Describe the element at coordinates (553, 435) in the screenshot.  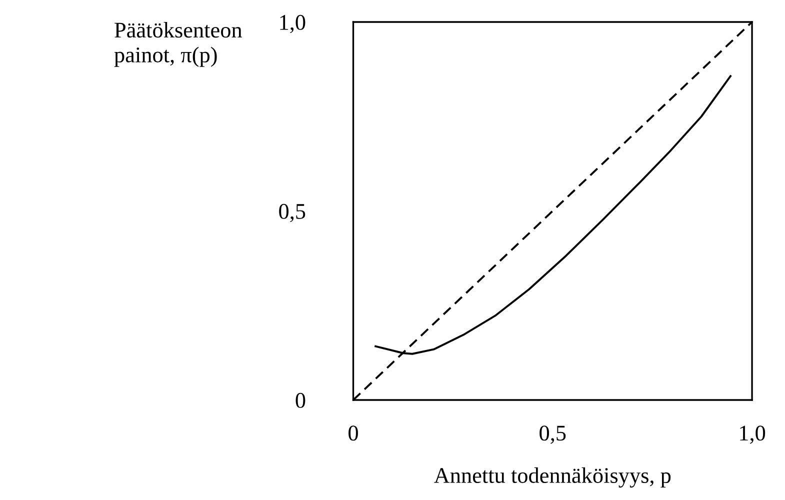
I see `x-tick-label: 0,5` at that location.